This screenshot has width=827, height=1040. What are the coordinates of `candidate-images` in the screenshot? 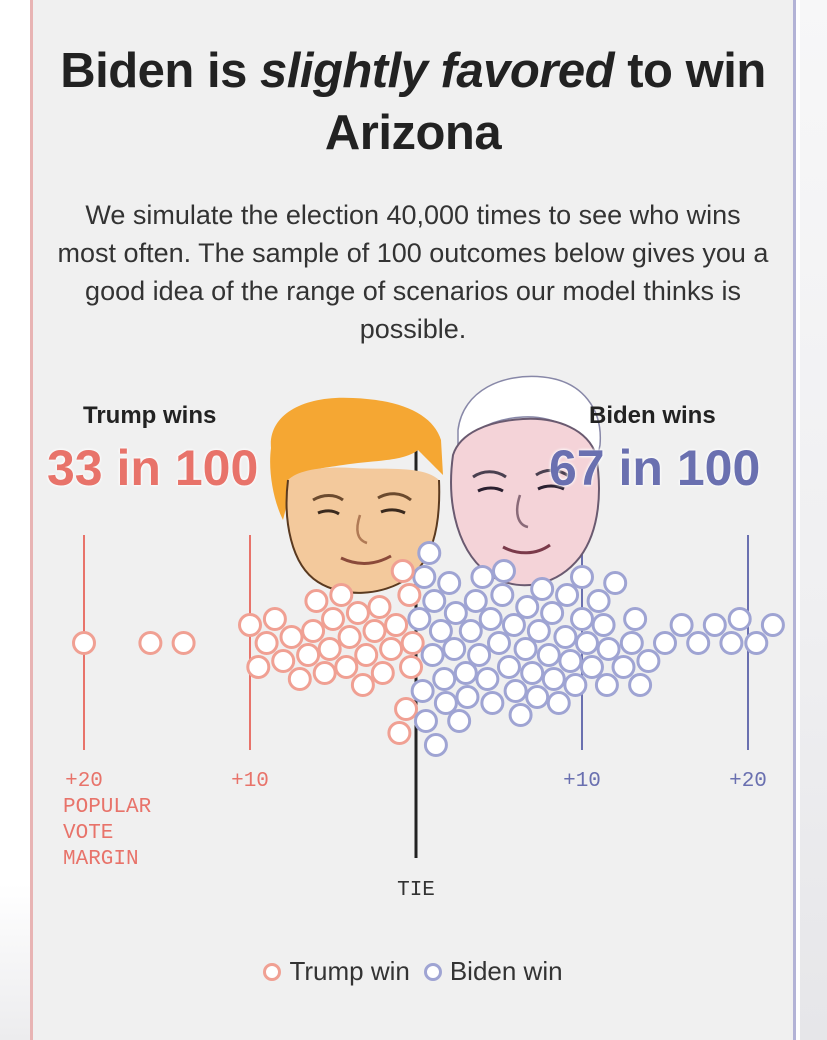 It's located at (435, 484).